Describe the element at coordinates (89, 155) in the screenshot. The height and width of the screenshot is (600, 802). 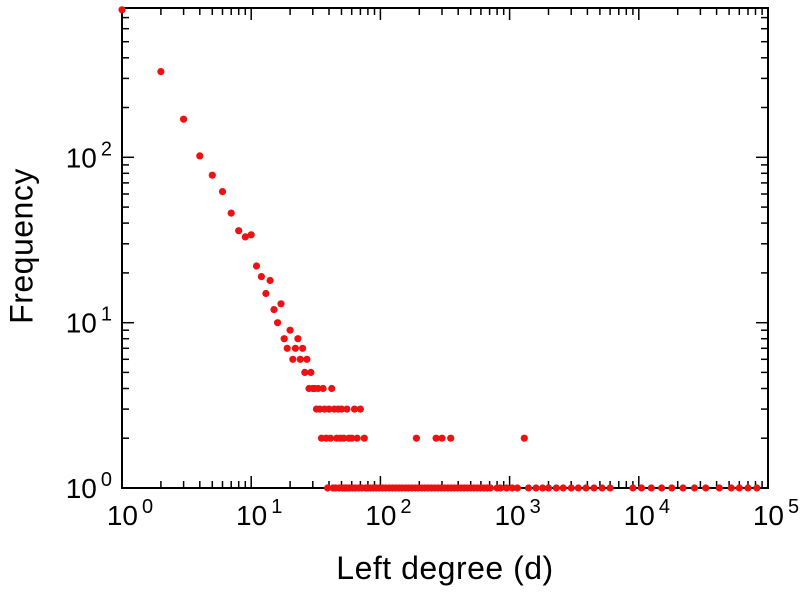
I see `y-tick-label: 10 2` at that location.